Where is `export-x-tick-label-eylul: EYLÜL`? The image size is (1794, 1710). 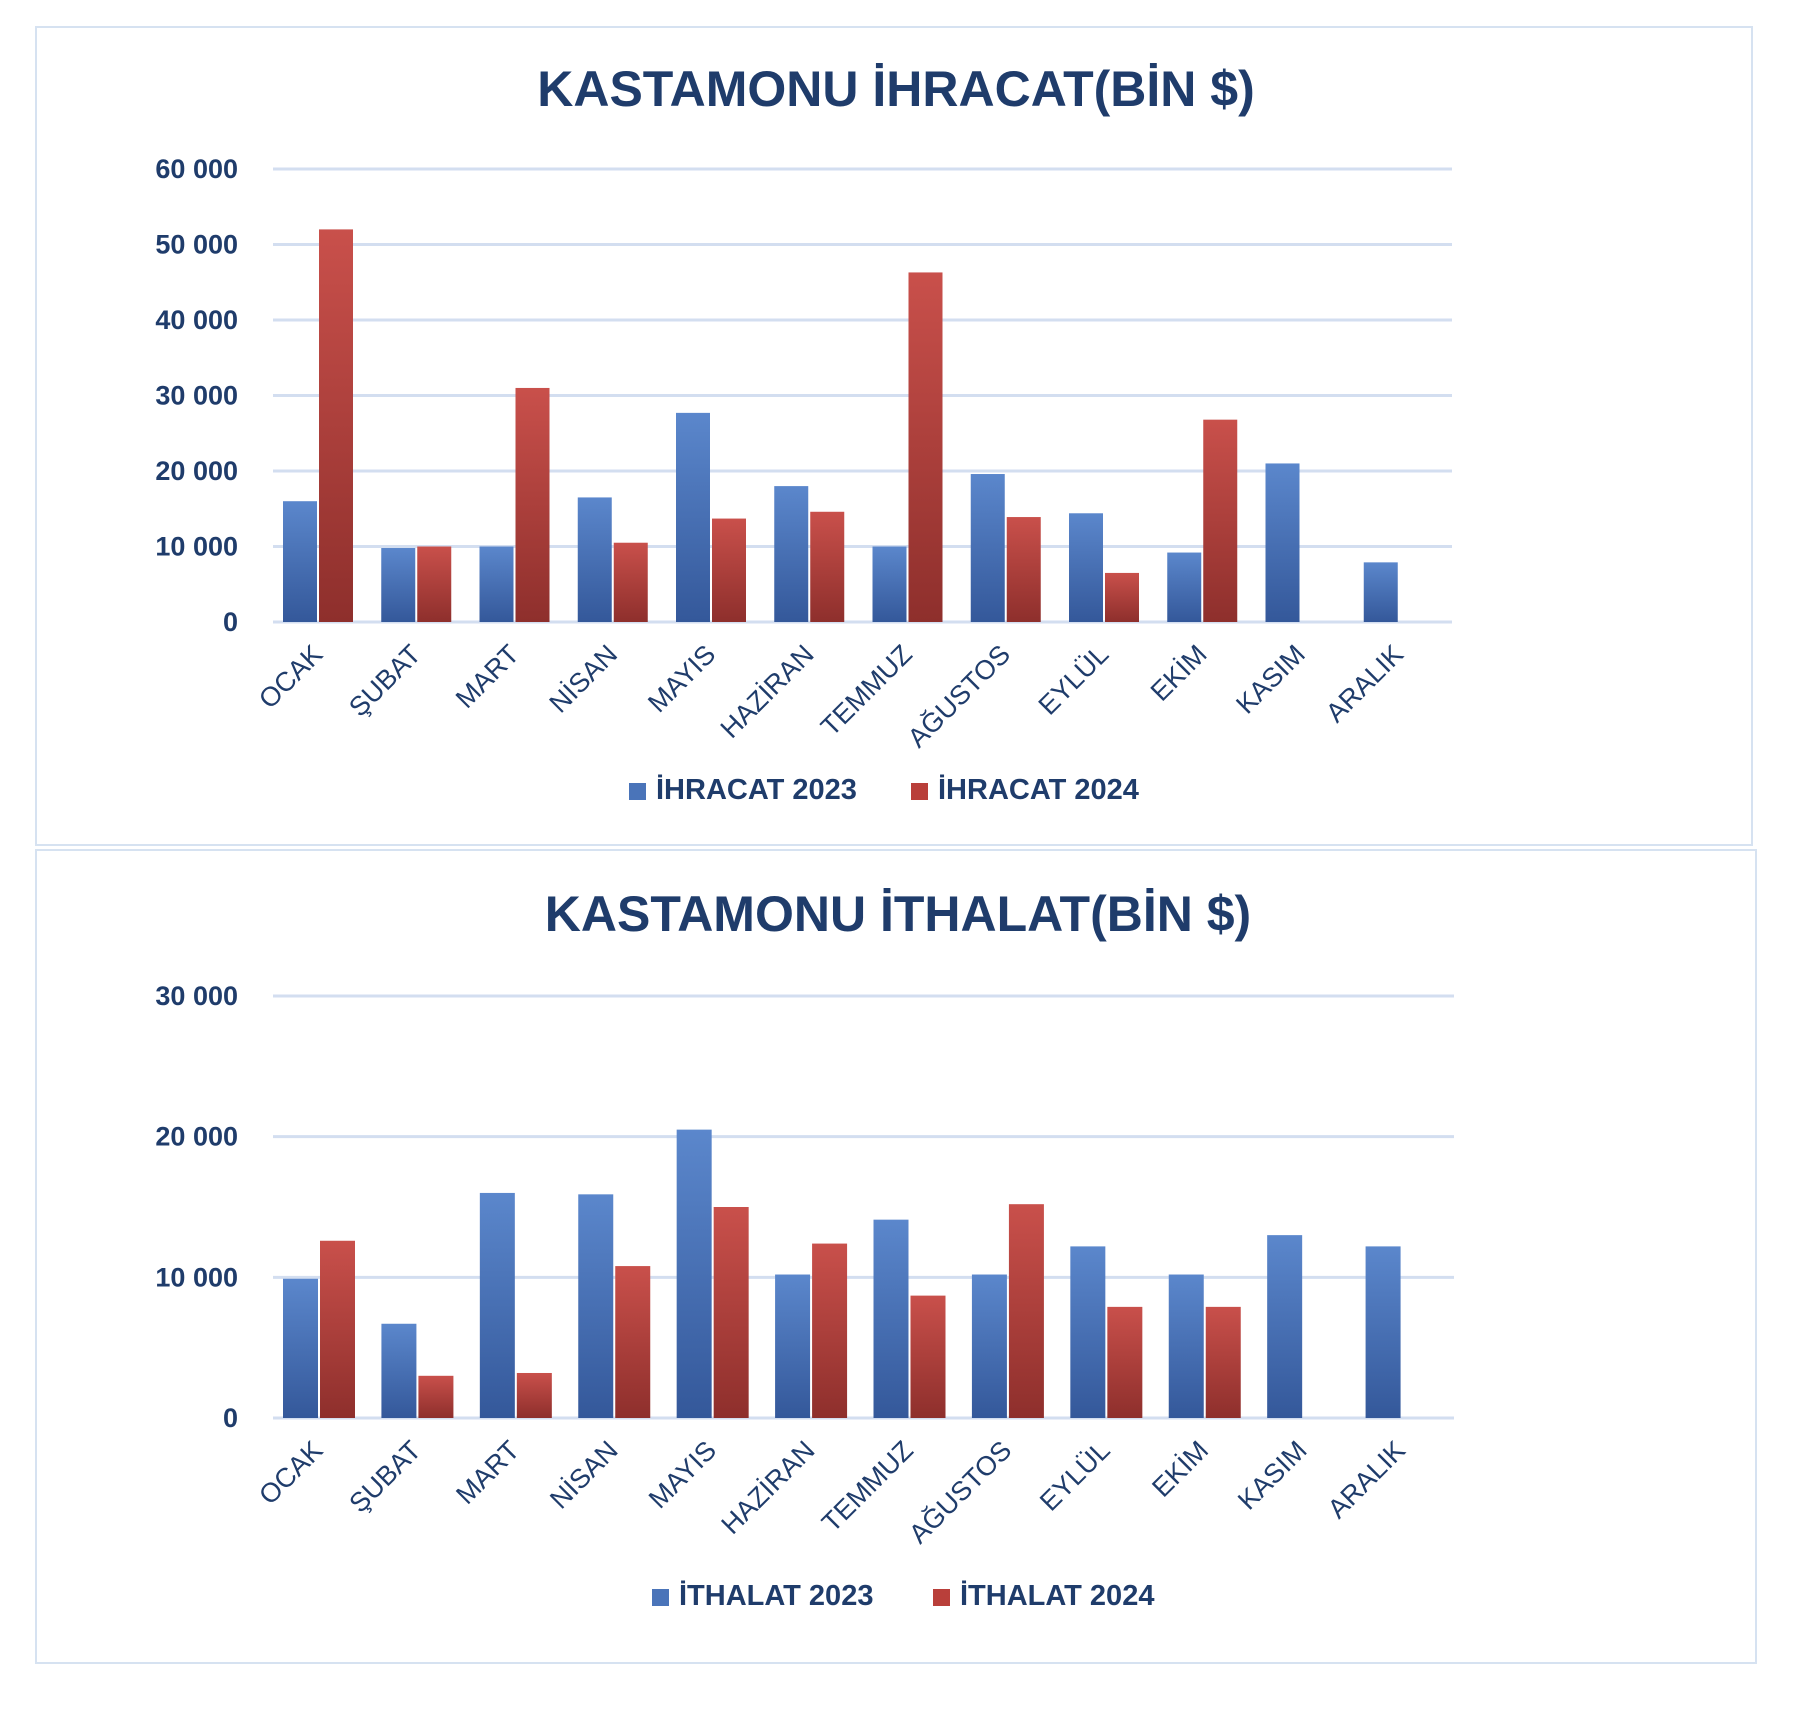
export-x-tick-label-eylul: EYLÜL is located at coordinates (1074, 680).